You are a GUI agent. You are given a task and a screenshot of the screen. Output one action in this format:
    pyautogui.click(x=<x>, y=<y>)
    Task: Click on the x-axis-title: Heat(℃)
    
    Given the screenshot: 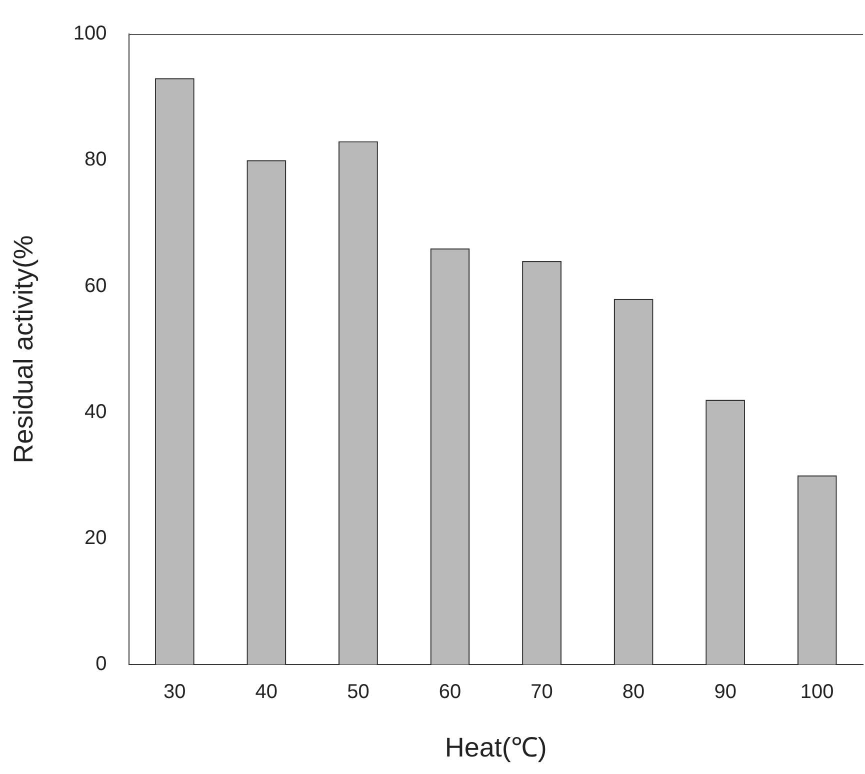 What is the action you would take?
    pyautogui.click(x=495, y=747)
    